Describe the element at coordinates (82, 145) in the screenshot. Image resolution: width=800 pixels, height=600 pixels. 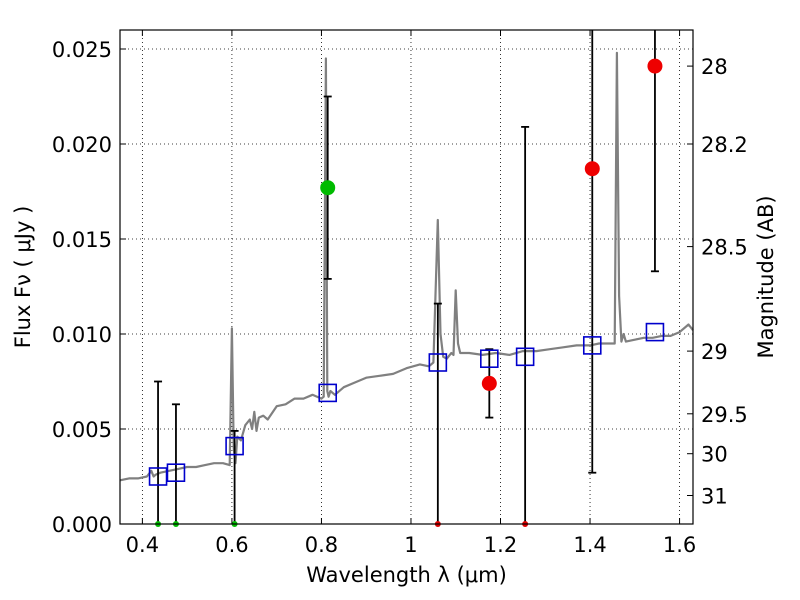
I see `y-tick-label: 0.020` at that location.